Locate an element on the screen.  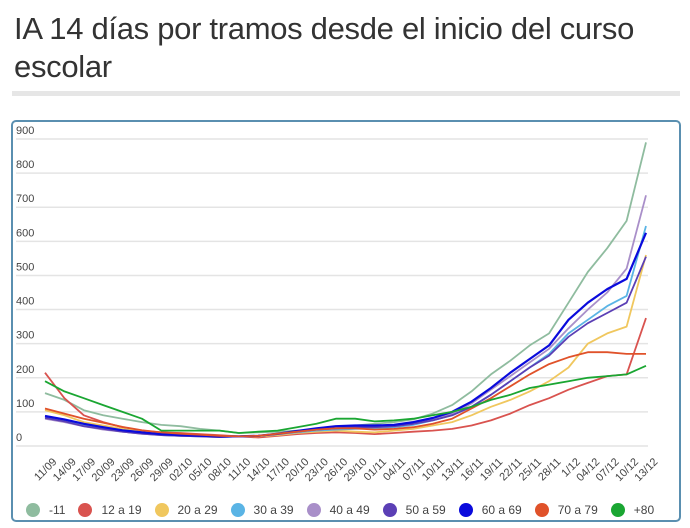
legend-item: 12 a 19 is located at coordinates (110, 510).